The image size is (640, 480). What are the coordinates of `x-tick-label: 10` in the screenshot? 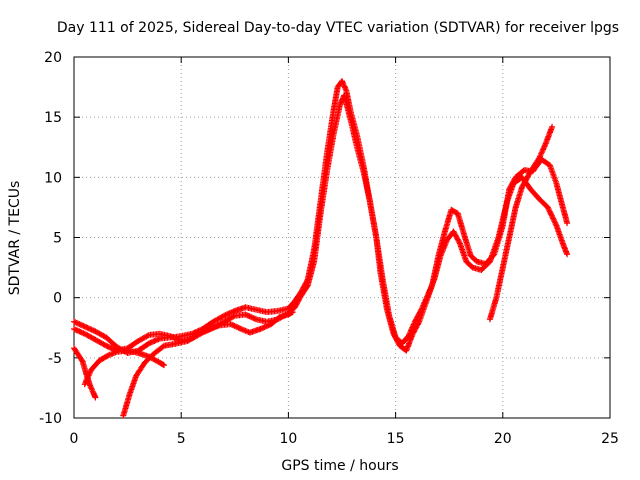 It's located at (288, 439).